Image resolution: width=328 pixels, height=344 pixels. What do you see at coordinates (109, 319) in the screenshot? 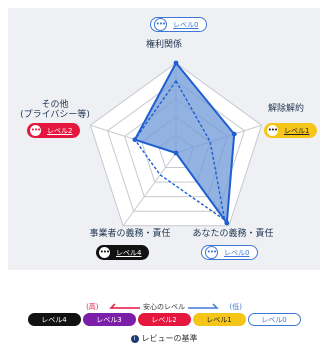
I see `legend-pill-level3: レベル3` at bounding box center [109, 319].